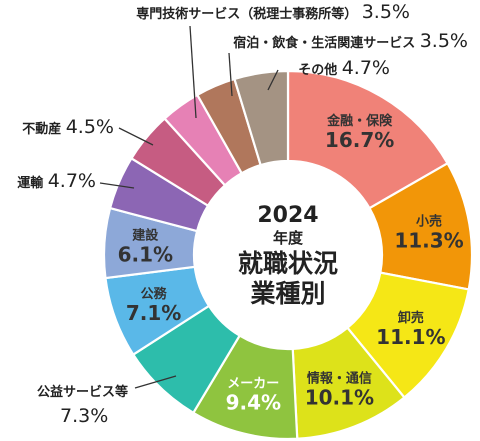 This screenshot has height=441, width=480. Describe the element at coordinates (288, 263) in the screenshot. I see `center-title-1: 就職状況` at that location.